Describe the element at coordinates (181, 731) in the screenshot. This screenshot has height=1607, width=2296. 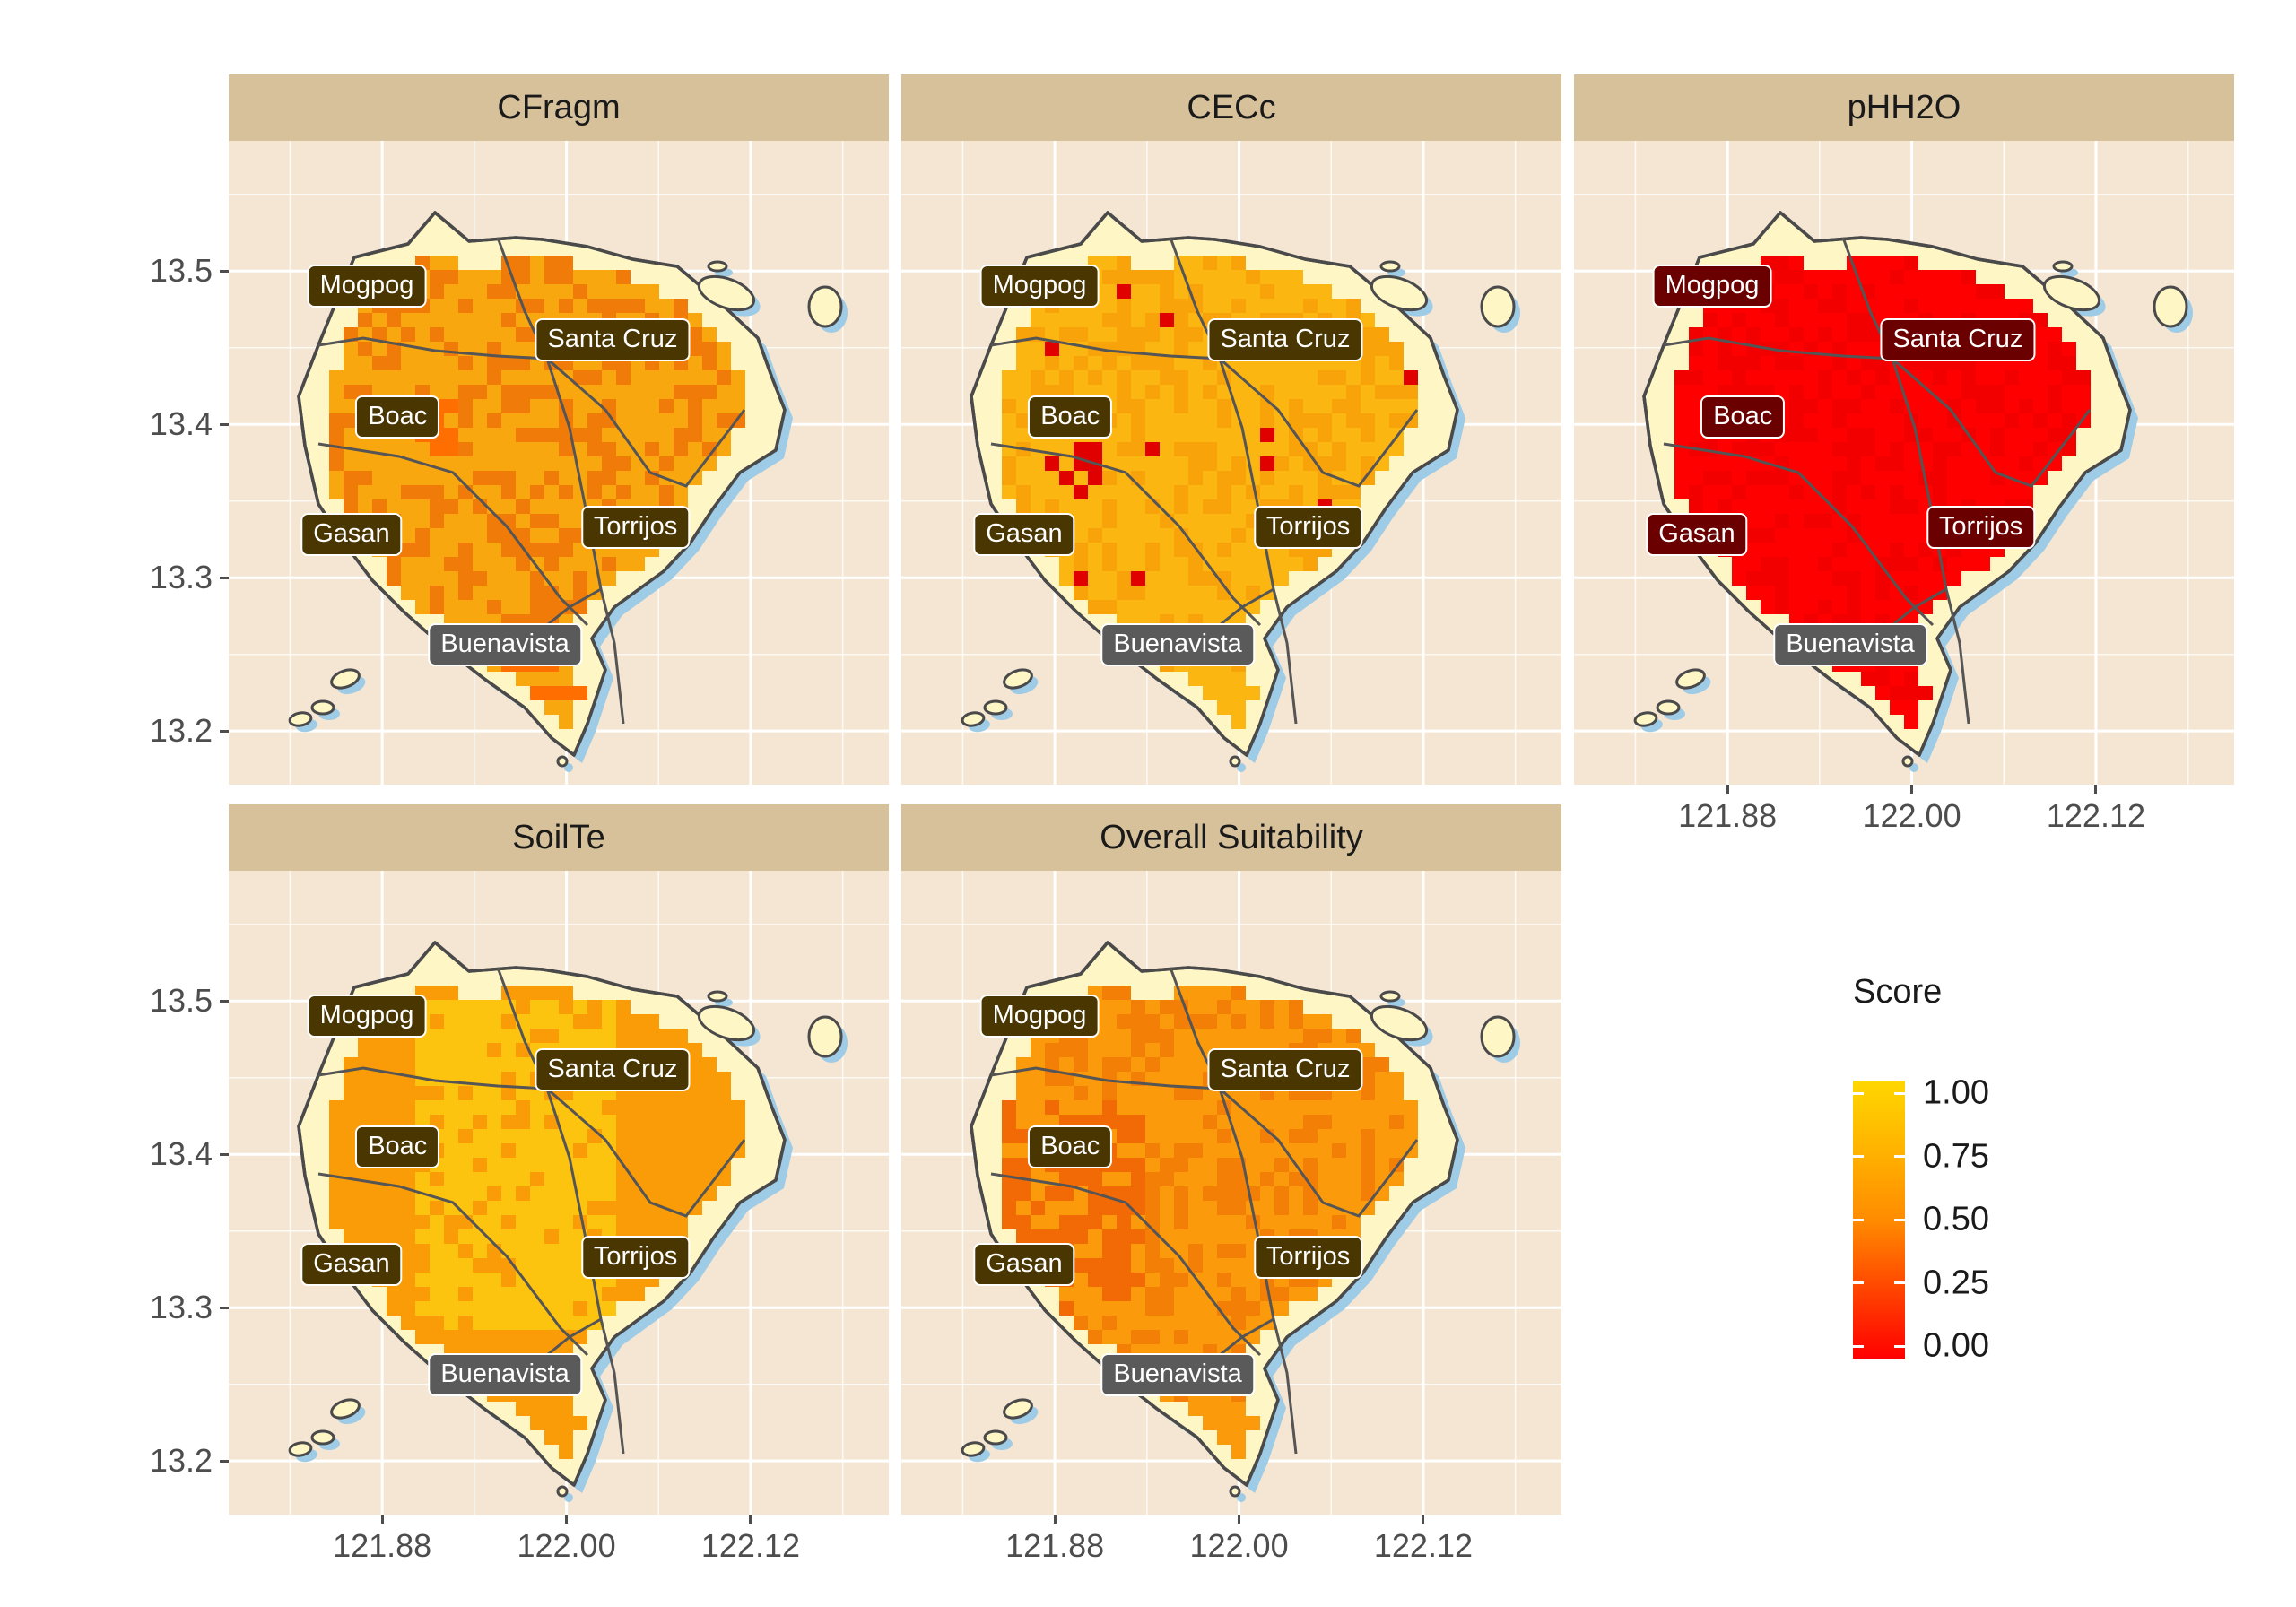
I see `y-axis-label: 13.2` at that location.